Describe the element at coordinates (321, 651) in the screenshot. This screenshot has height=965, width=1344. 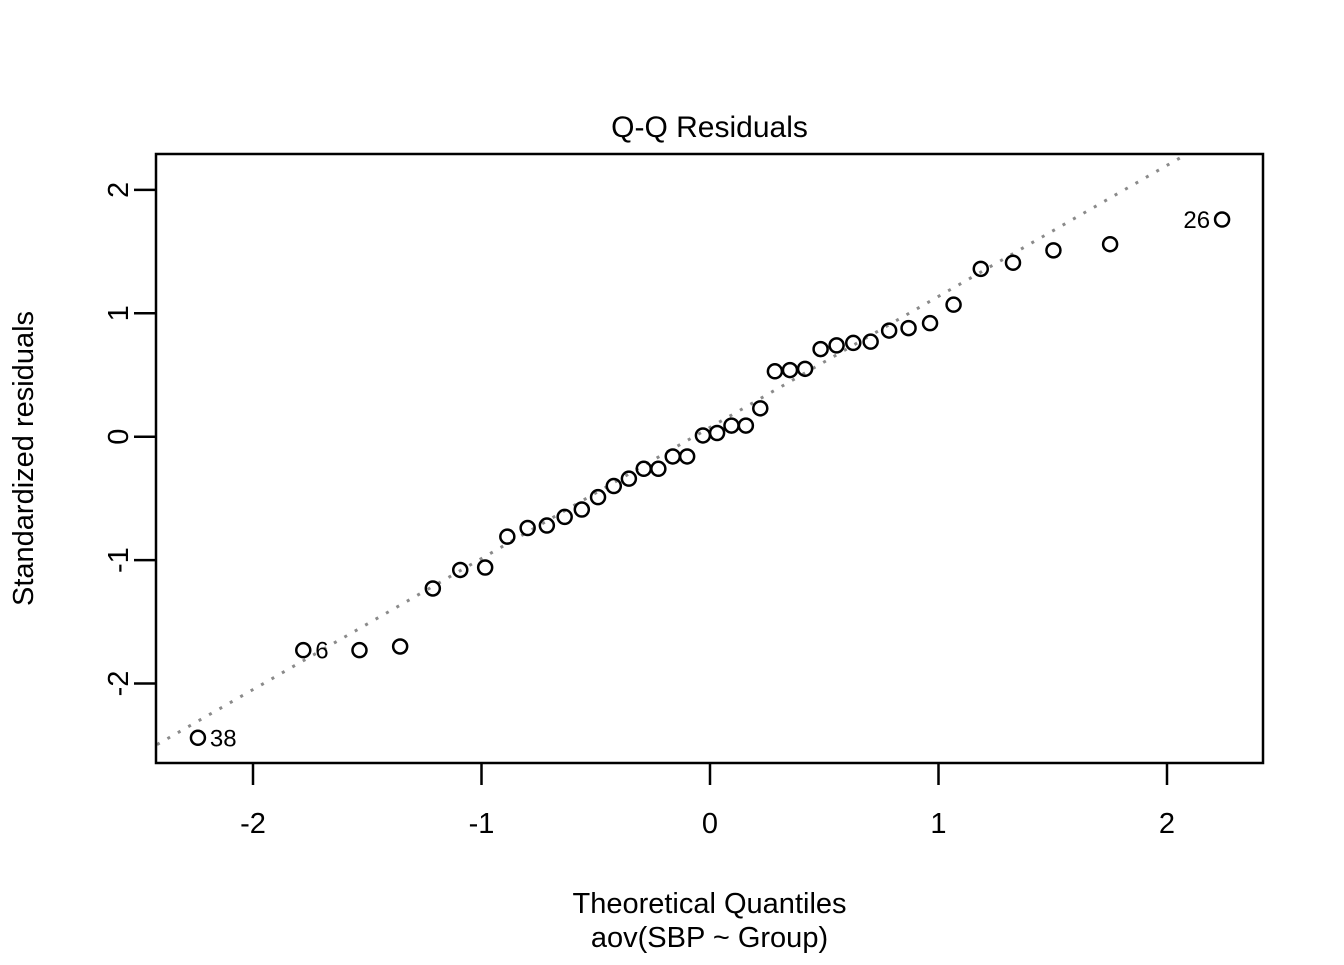
I see `point-id-label: 6` at that location.